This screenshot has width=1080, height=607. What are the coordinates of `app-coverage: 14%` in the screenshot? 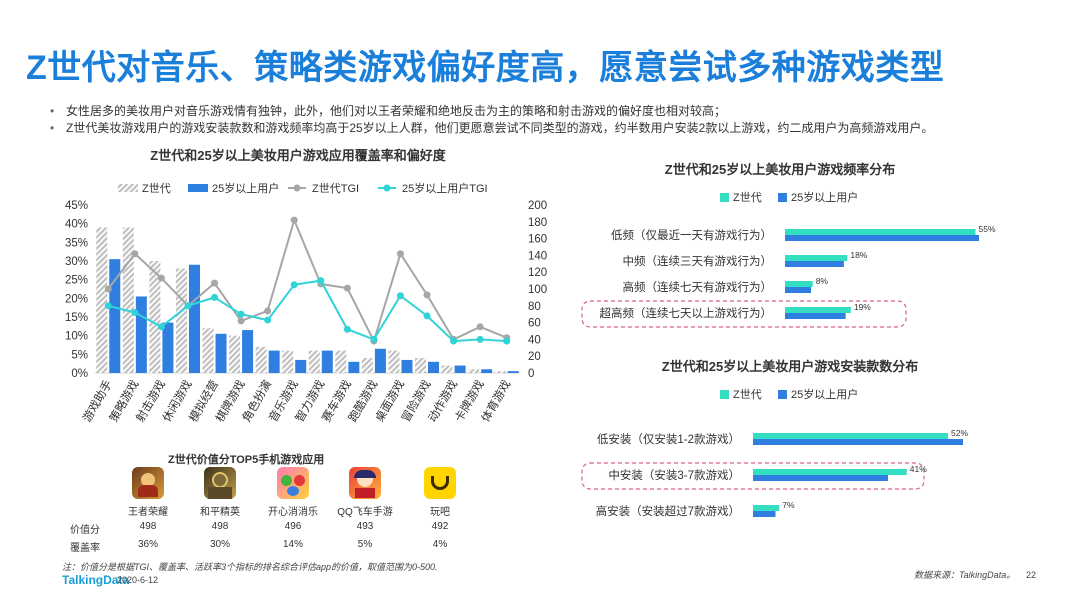 It's located at (292, 544).